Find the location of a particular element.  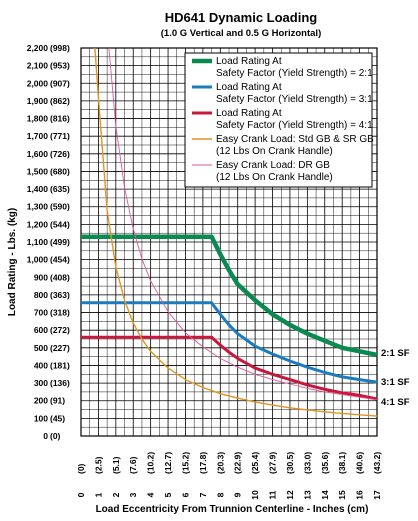

y-tick-sublabel: (635) is located at coordinates (60, 189).